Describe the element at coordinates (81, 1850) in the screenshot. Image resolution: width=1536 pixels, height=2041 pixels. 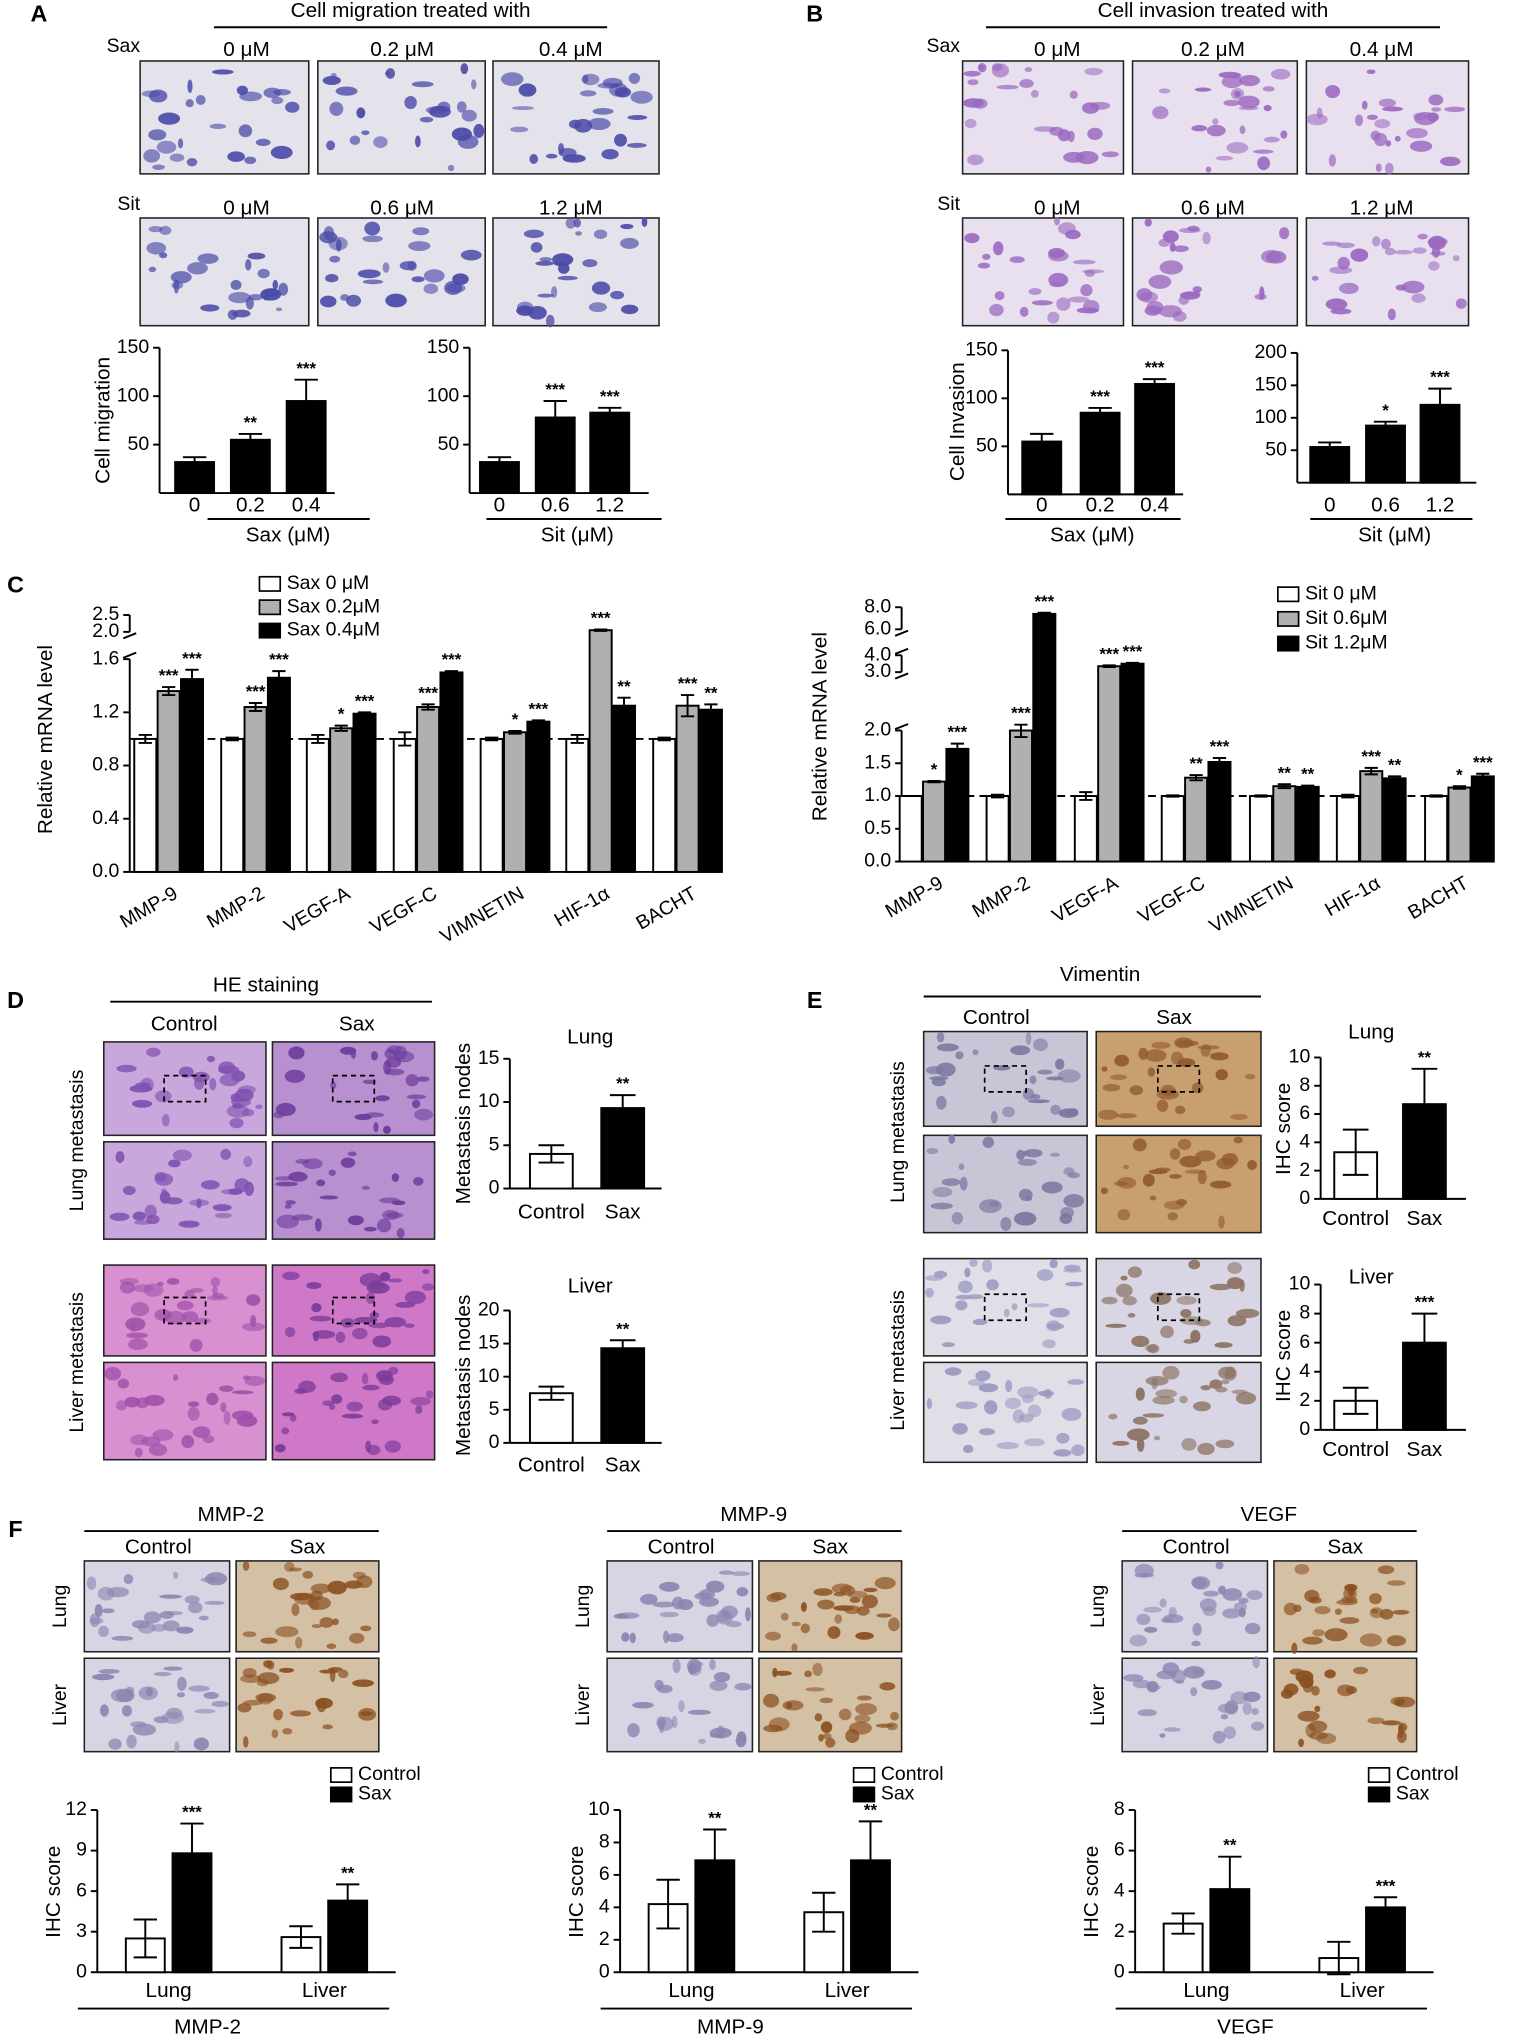
I see `y-tick-label: 9` at that location.